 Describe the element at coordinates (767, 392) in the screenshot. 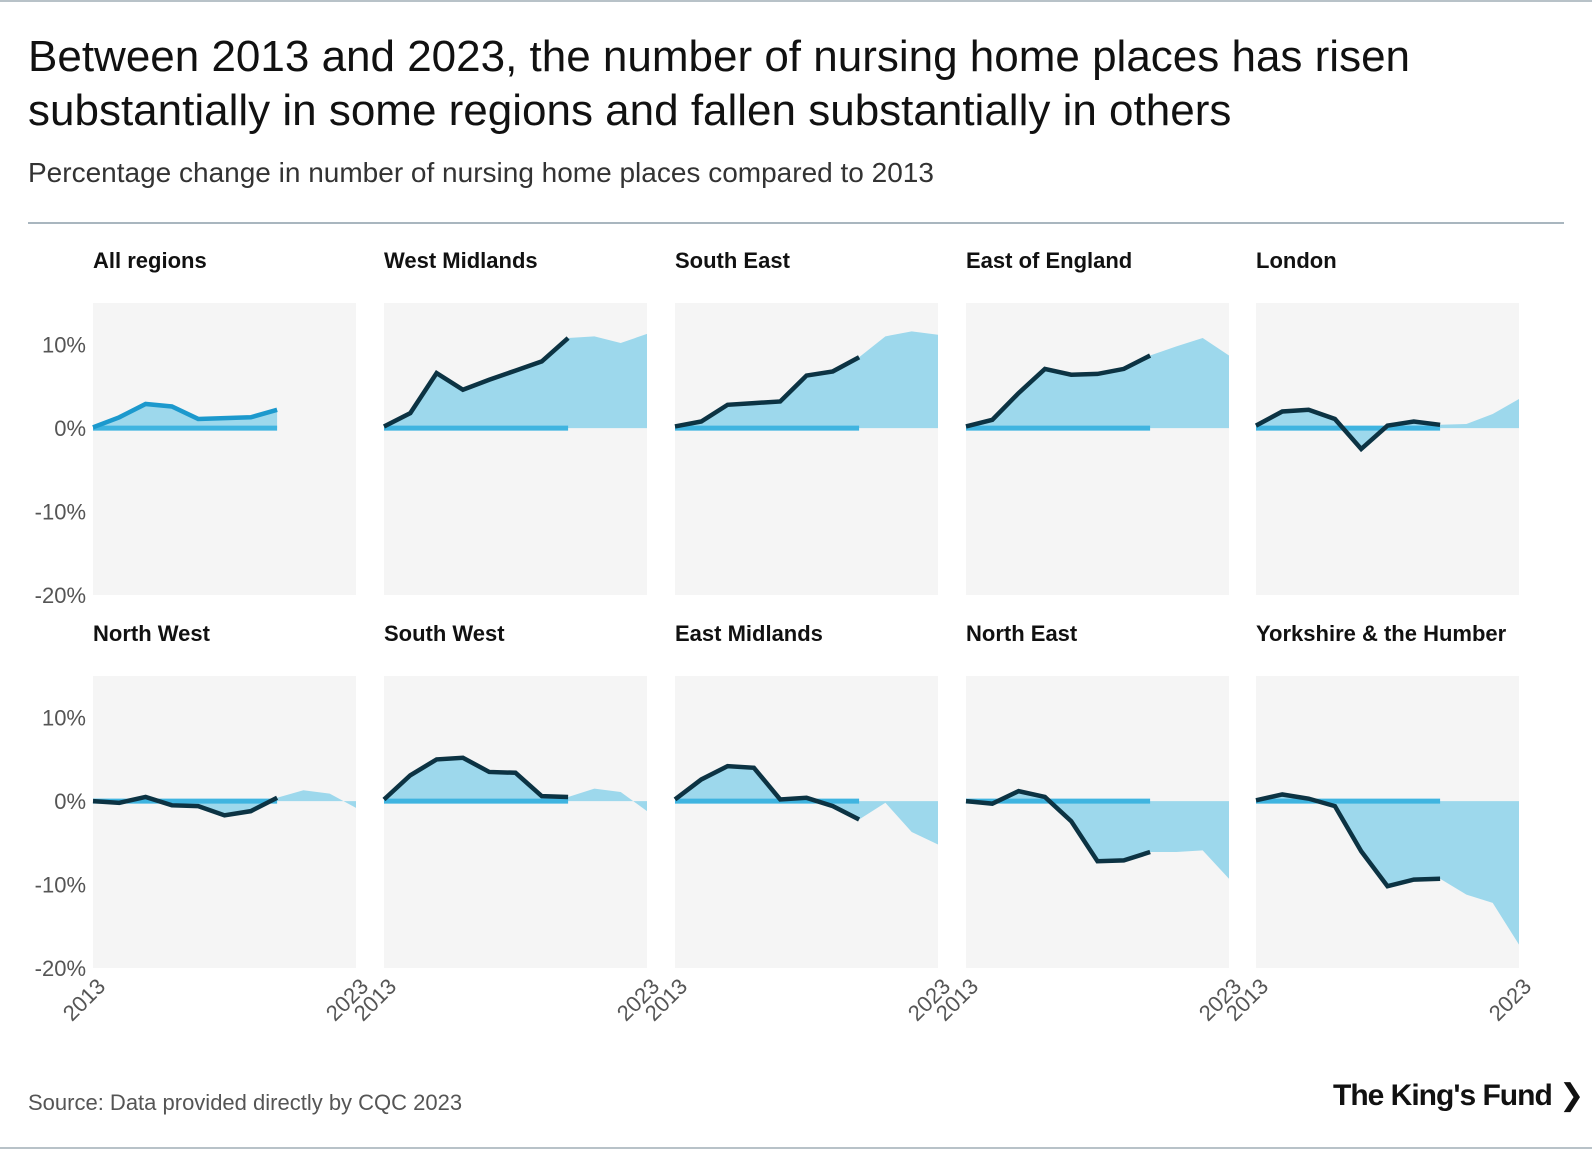

I see `line-south-east` at that location.